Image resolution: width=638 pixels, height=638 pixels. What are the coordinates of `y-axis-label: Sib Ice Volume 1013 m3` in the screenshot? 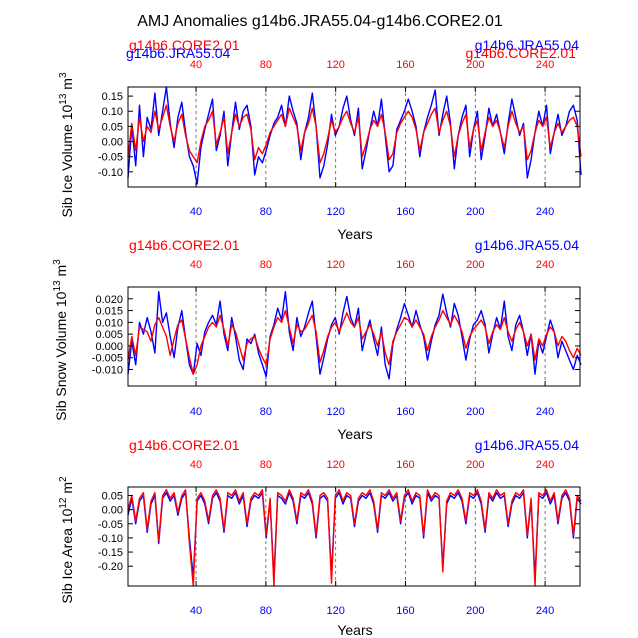 It's located at (66, 145).